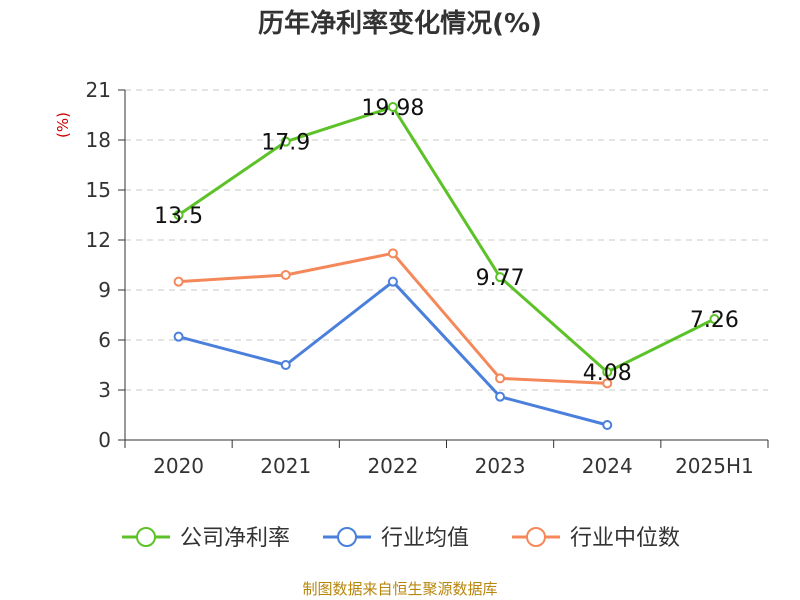 This screenshot has height=600, width=800. I want to click on data-label: 19.98, so click(392, 108).